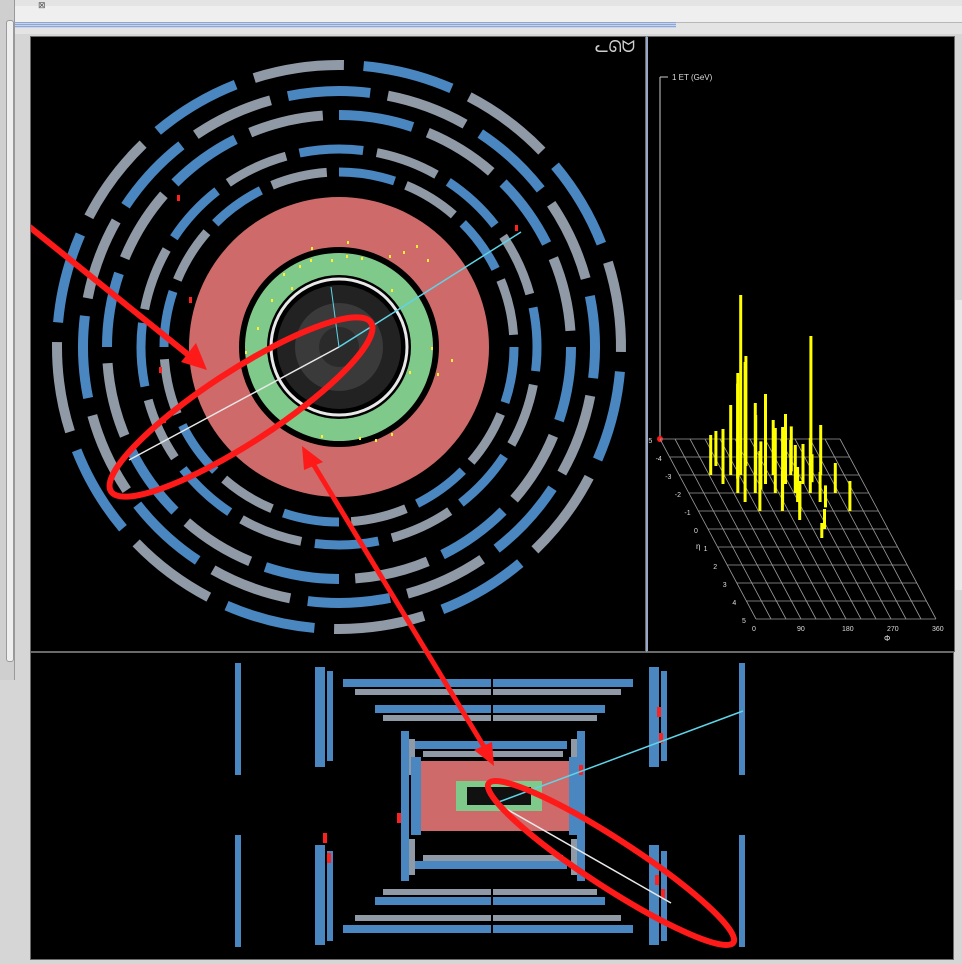  I want to click on pointer-arrowhead, so click(194, 356).